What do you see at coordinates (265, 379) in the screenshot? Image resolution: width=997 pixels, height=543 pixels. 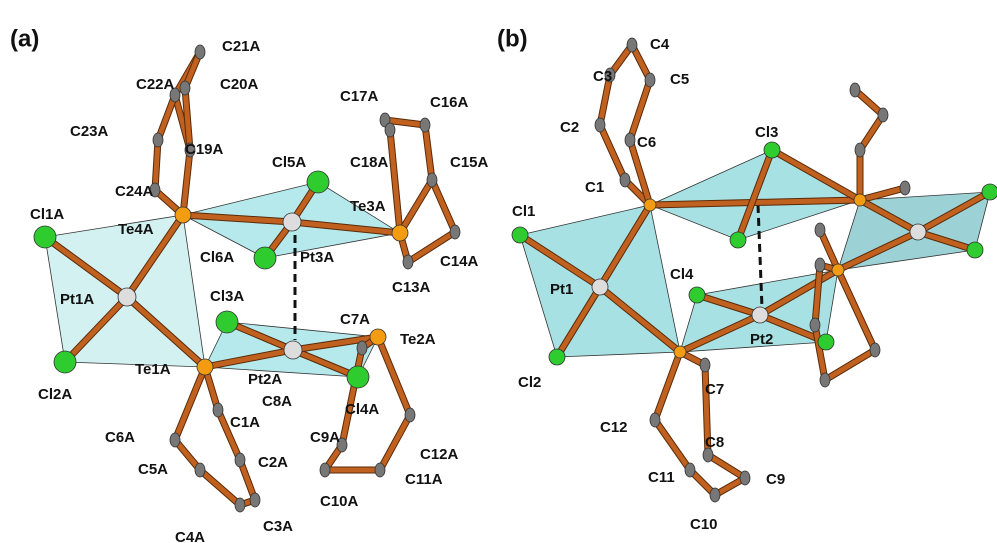 I see `atom-label: Pt2A` at bounding box center [265, 379].